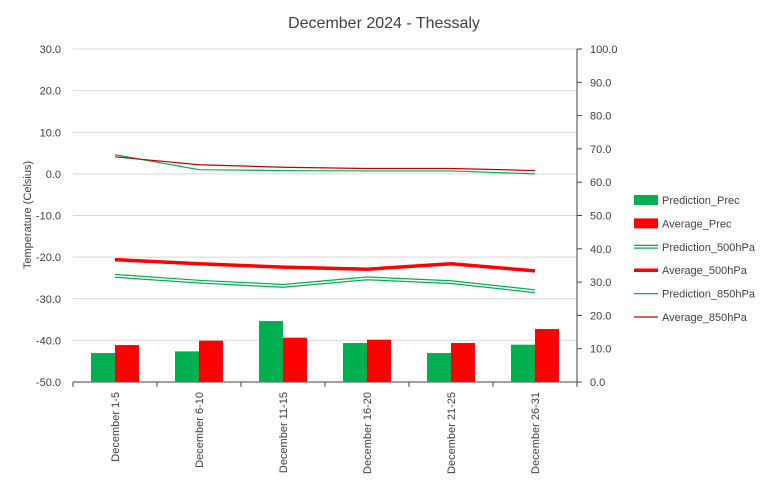 This screenshot has width=768, height=481. What do you see at coordinates (28, 215) in the screenshot?
I see `y-axis-title: Temperature (Celsius)` at bounding box center [28, 215].